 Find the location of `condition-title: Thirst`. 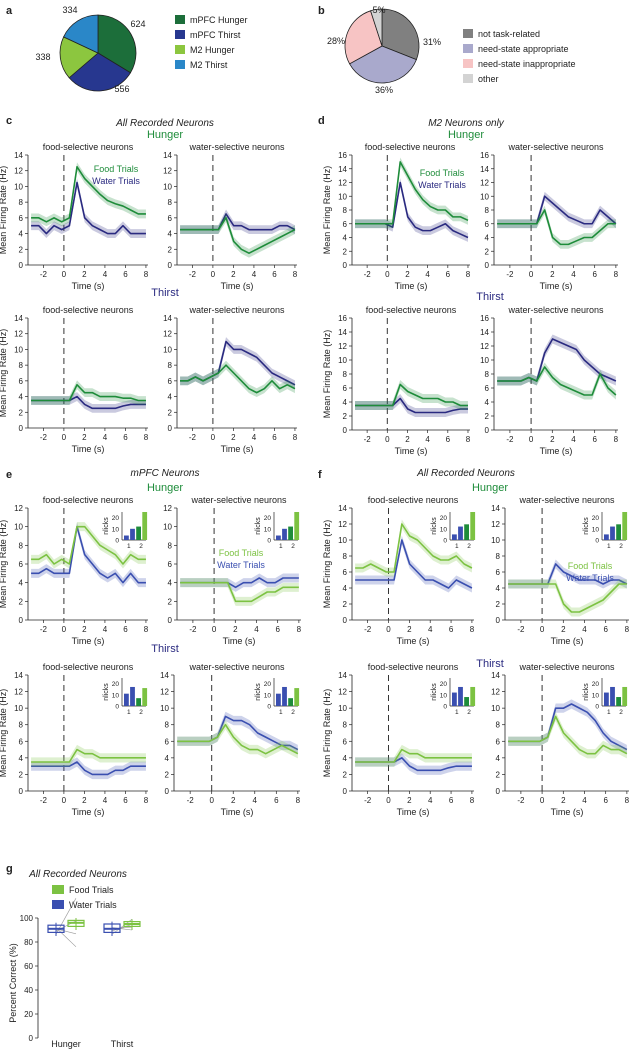

condition-title: Thirst is located at coordinates (165, 293).